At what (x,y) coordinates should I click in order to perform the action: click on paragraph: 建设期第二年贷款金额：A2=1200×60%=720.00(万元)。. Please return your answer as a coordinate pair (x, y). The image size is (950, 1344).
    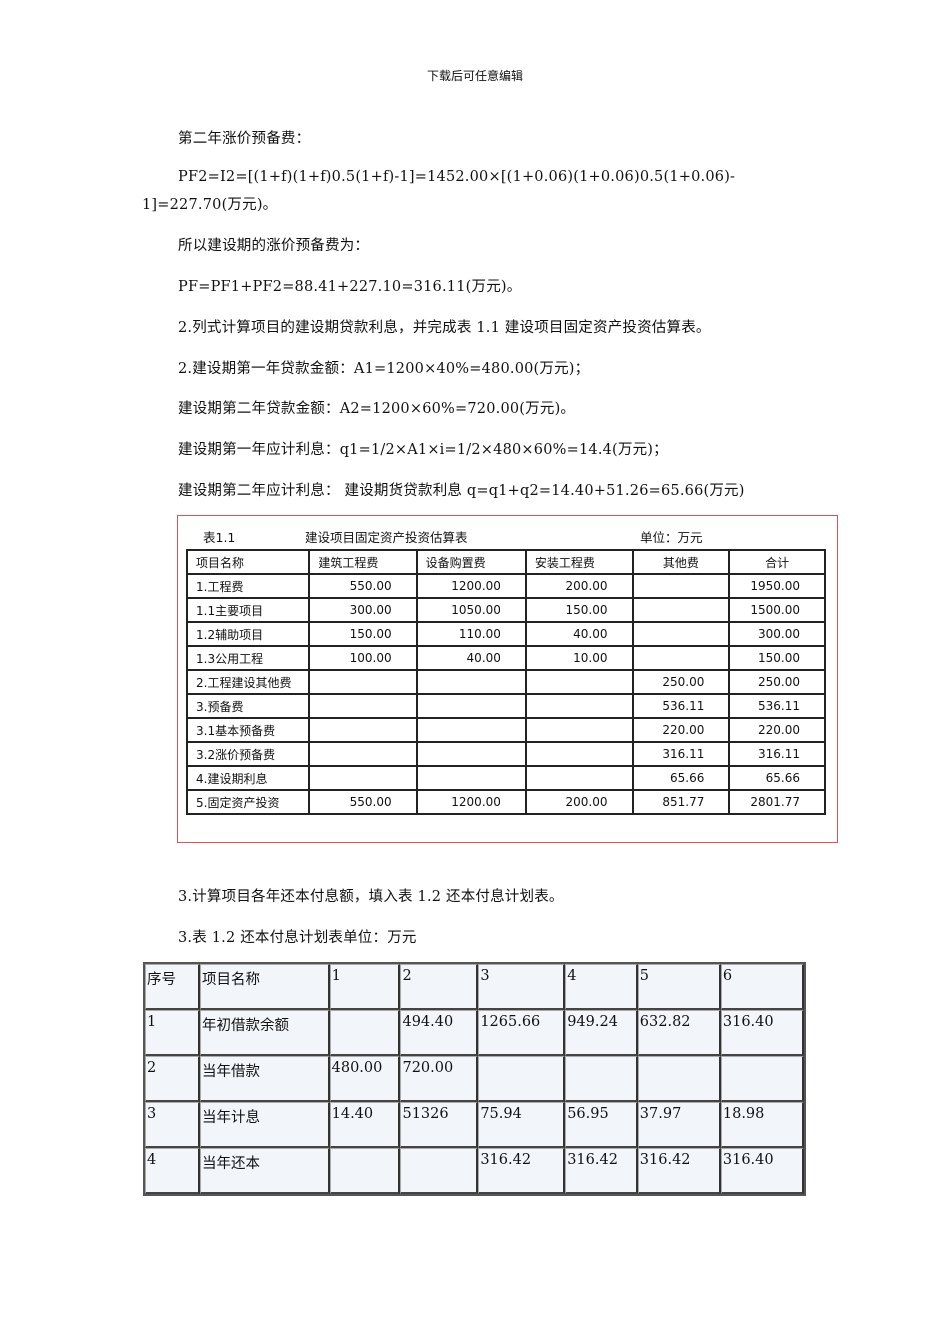
    Looking at the image, I should click on (377, 409).